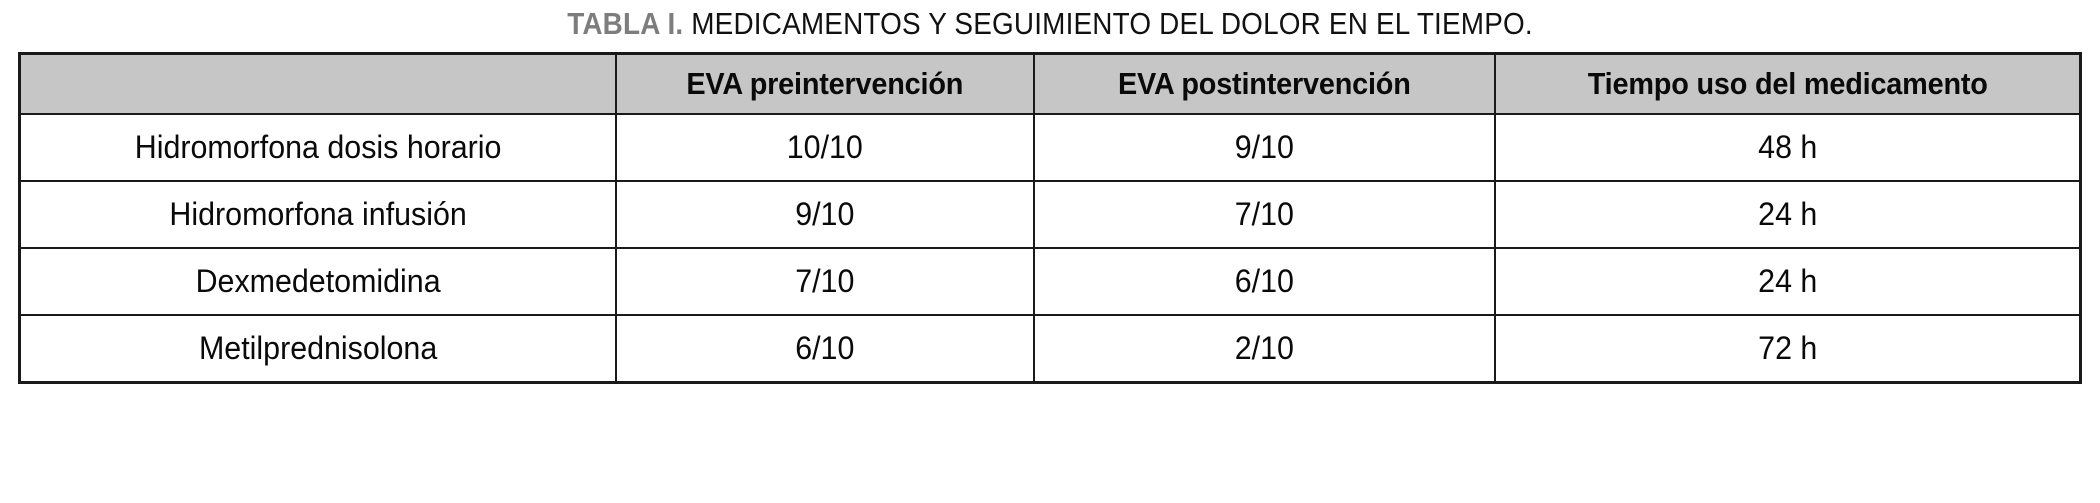 This screenshot has height=503, width=2100. I want to click on cell-eva-pre: 6/10, so click(825, 349).